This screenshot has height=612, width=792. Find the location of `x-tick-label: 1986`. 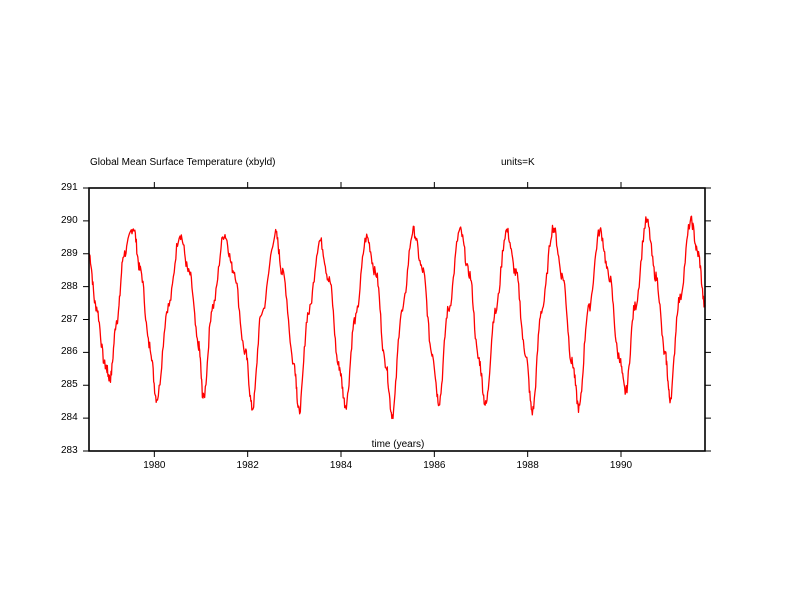

x-tick-label: 1986 is located at coordinates (434, 465).